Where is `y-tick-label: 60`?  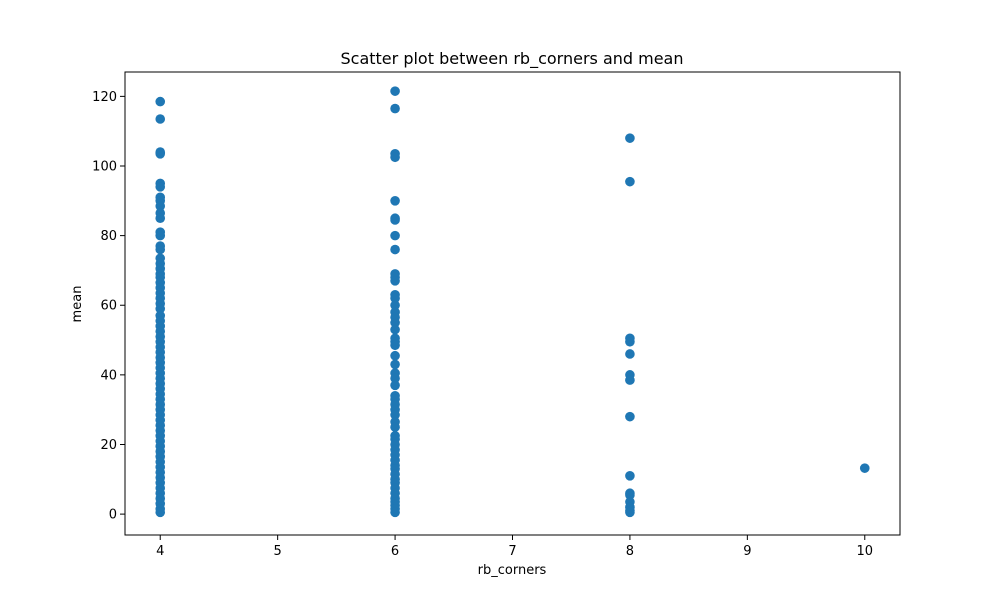
y-tick-label: 60 is located at coordinates (108, 306).